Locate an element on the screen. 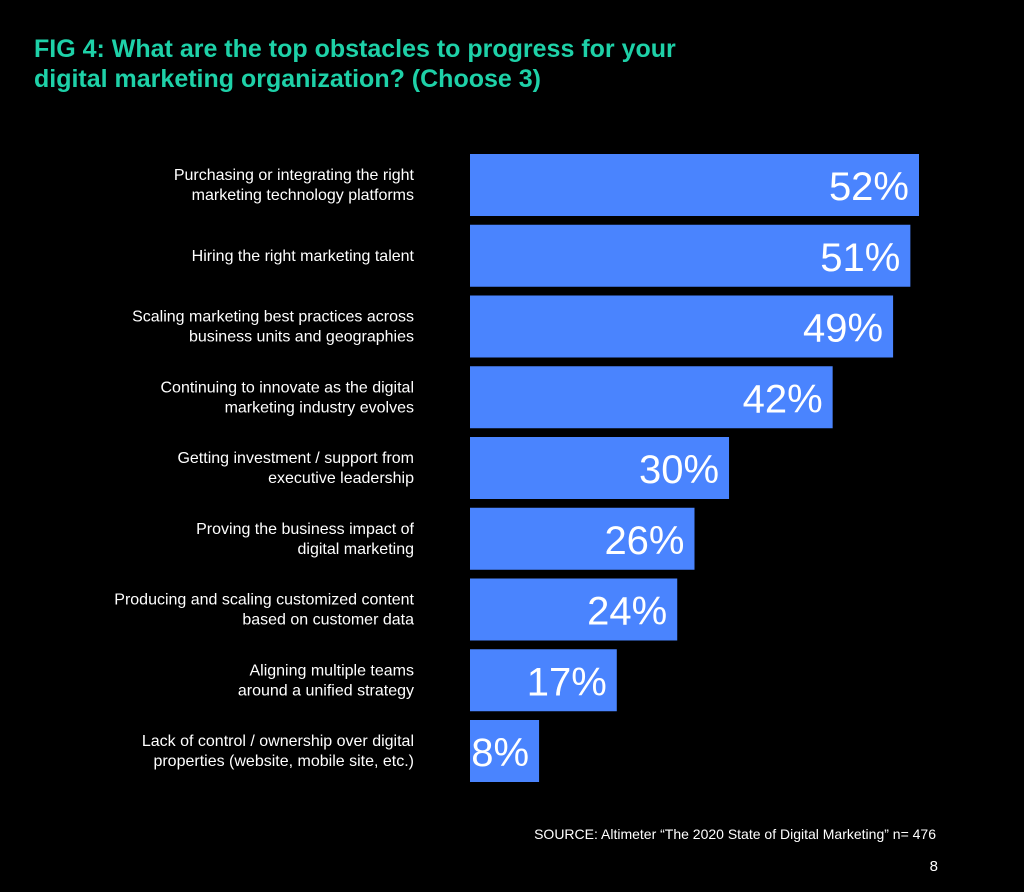 This screenshot has width=1024, height=892. category-label: Hiring the right marketing talent is located at coordinates (303, 256).